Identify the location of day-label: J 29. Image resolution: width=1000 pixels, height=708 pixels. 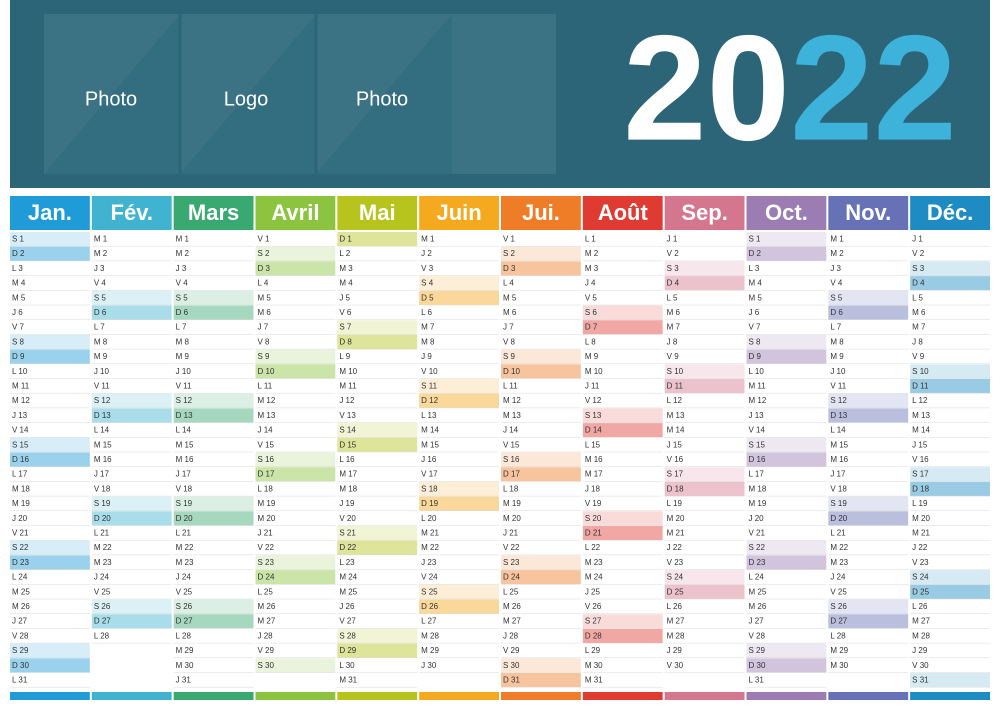
(675, 650).